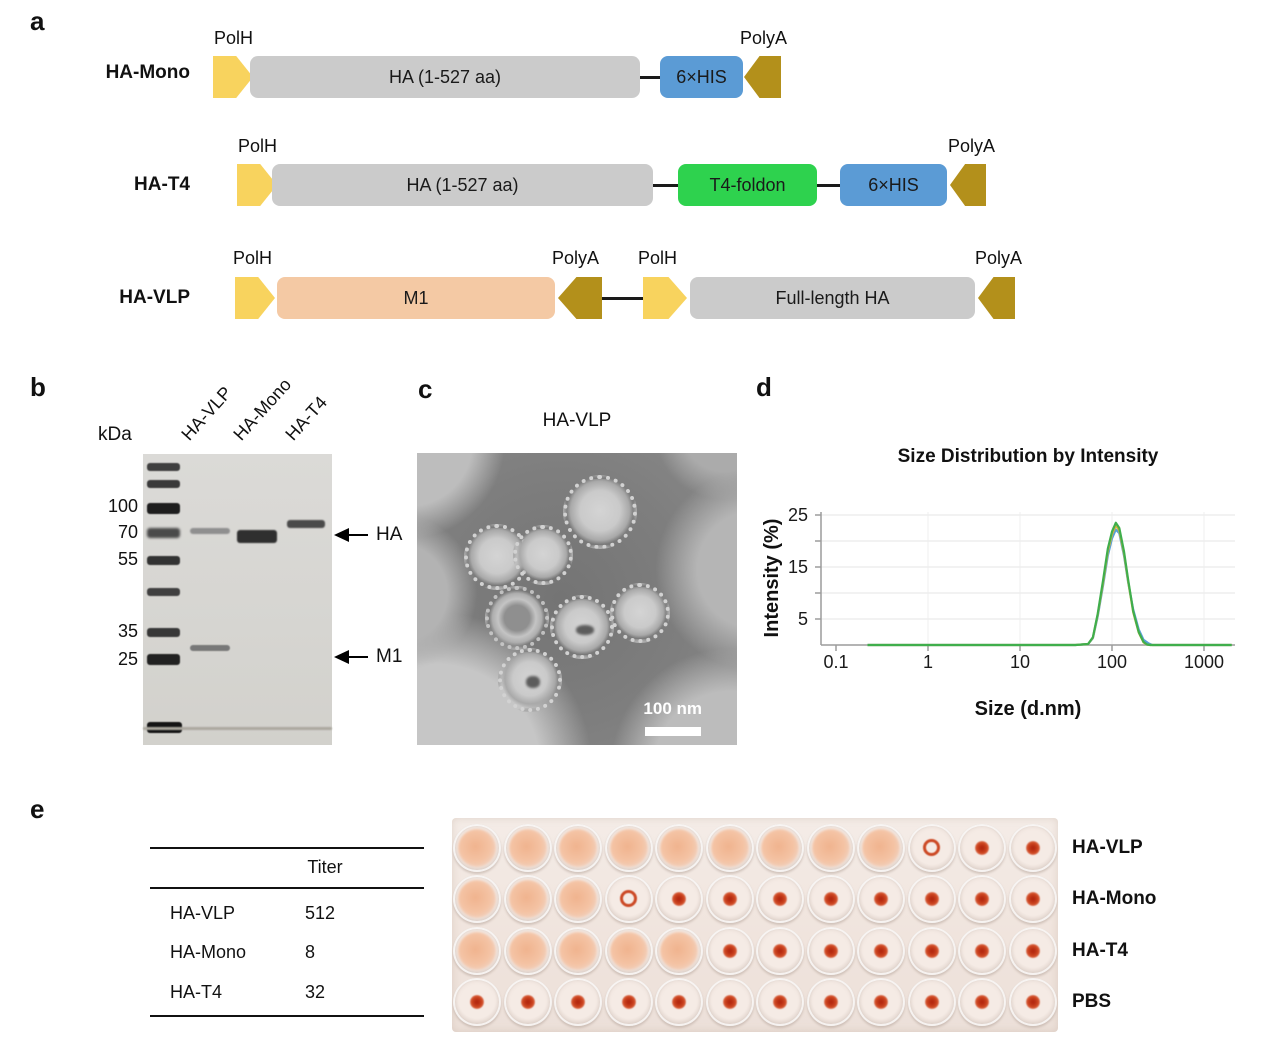  What do you see at coordinates (1100, 950) in the screenshot?
I see `plate-row-label-HA-T4: HA-T4` at bounding box center [1100, 950].